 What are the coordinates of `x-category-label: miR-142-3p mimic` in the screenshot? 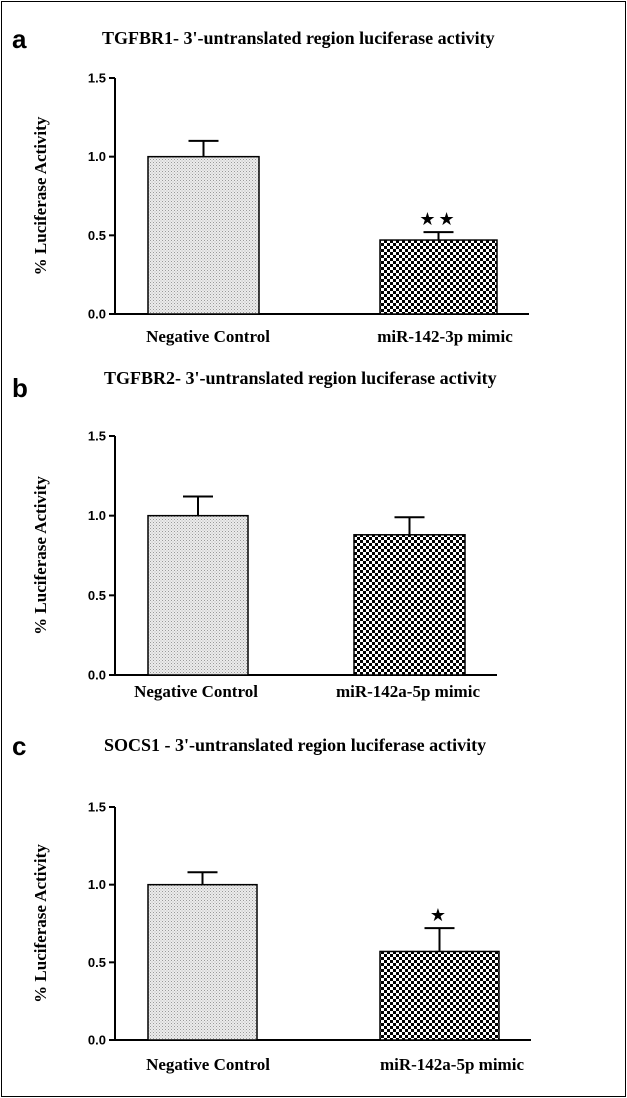 It's located at (445, 336).